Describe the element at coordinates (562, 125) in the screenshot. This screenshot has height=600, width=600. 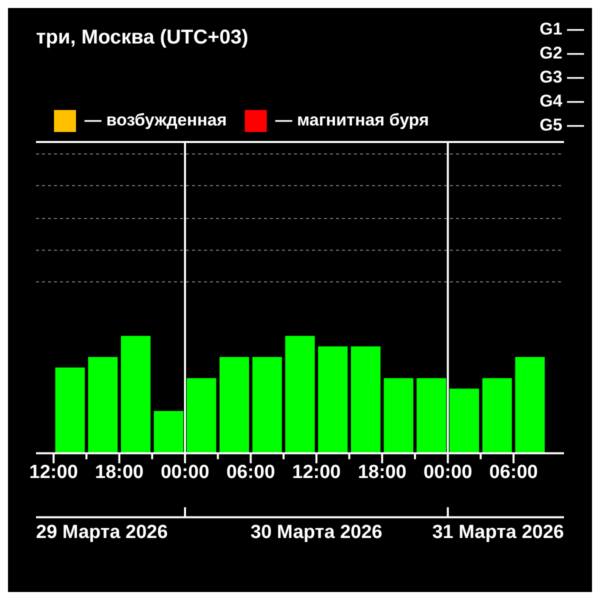
I see `text: G5 —` at that location.